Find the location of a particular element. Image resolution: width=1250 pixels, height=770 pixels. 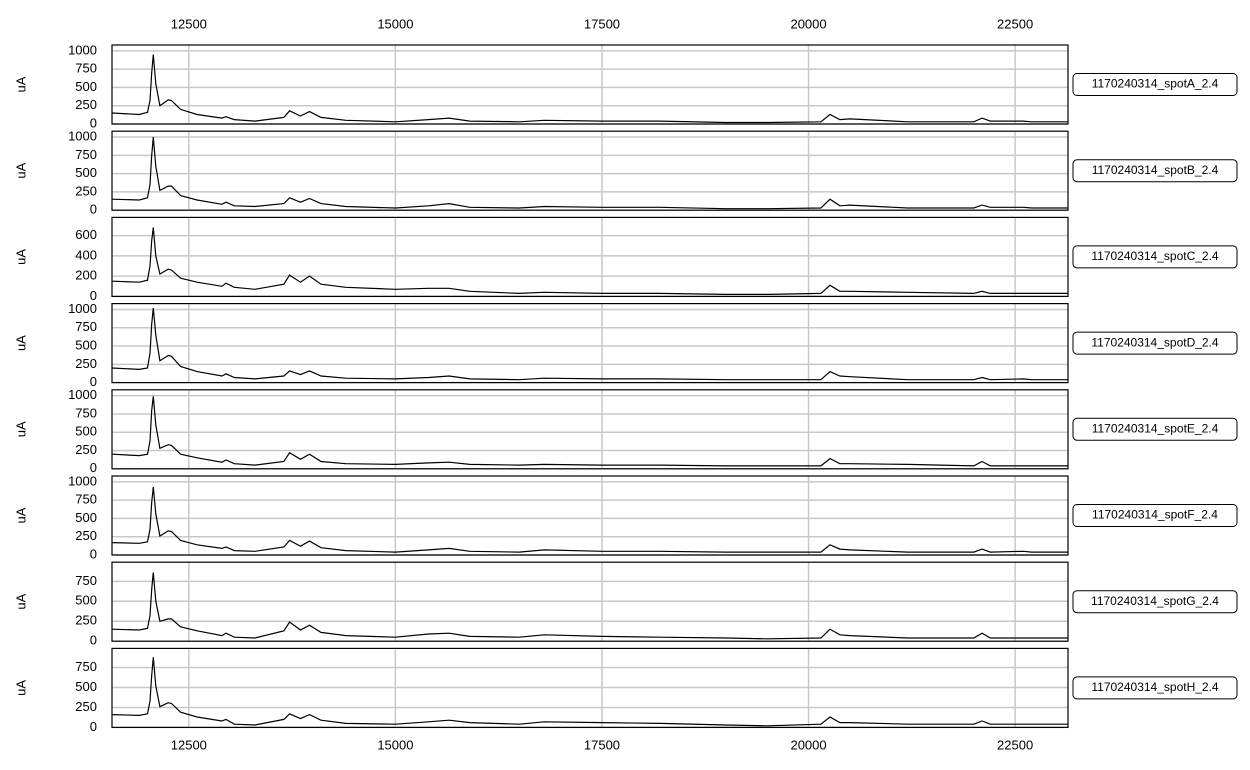

y-tick-label: 400 is located at coordinates (86, 254).